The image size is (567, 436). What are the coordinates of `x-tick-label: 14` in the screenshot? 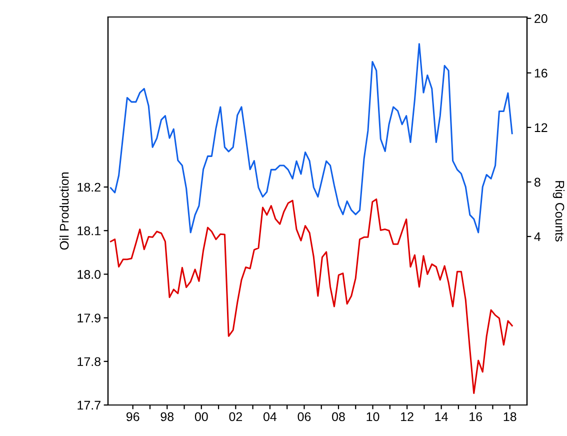 It's located at (441, 417).